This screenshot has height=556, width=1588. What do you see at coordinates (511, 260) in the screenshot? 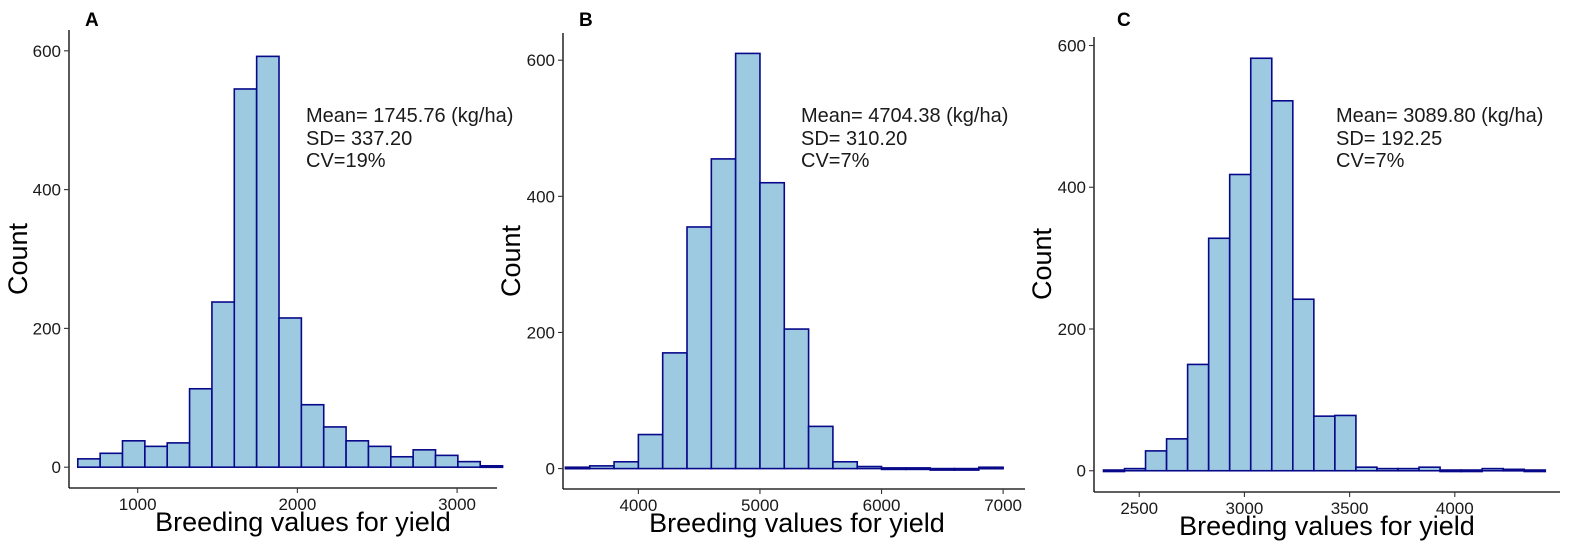
I see `panel-b-y-axis-title: Count` at bounding box center [511, 260].